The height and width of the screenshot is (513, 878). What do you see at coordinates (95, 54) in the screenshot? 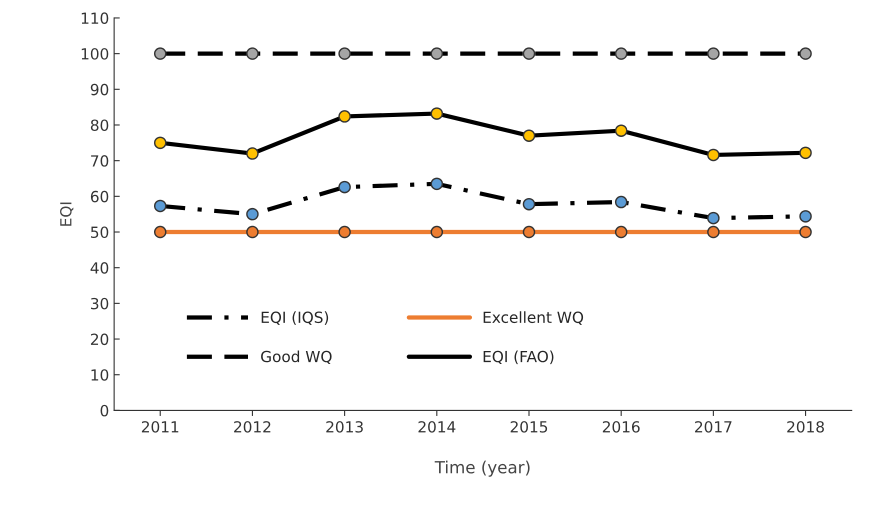
I see `y-tick-label: 100` at bounding box center [95, 54].